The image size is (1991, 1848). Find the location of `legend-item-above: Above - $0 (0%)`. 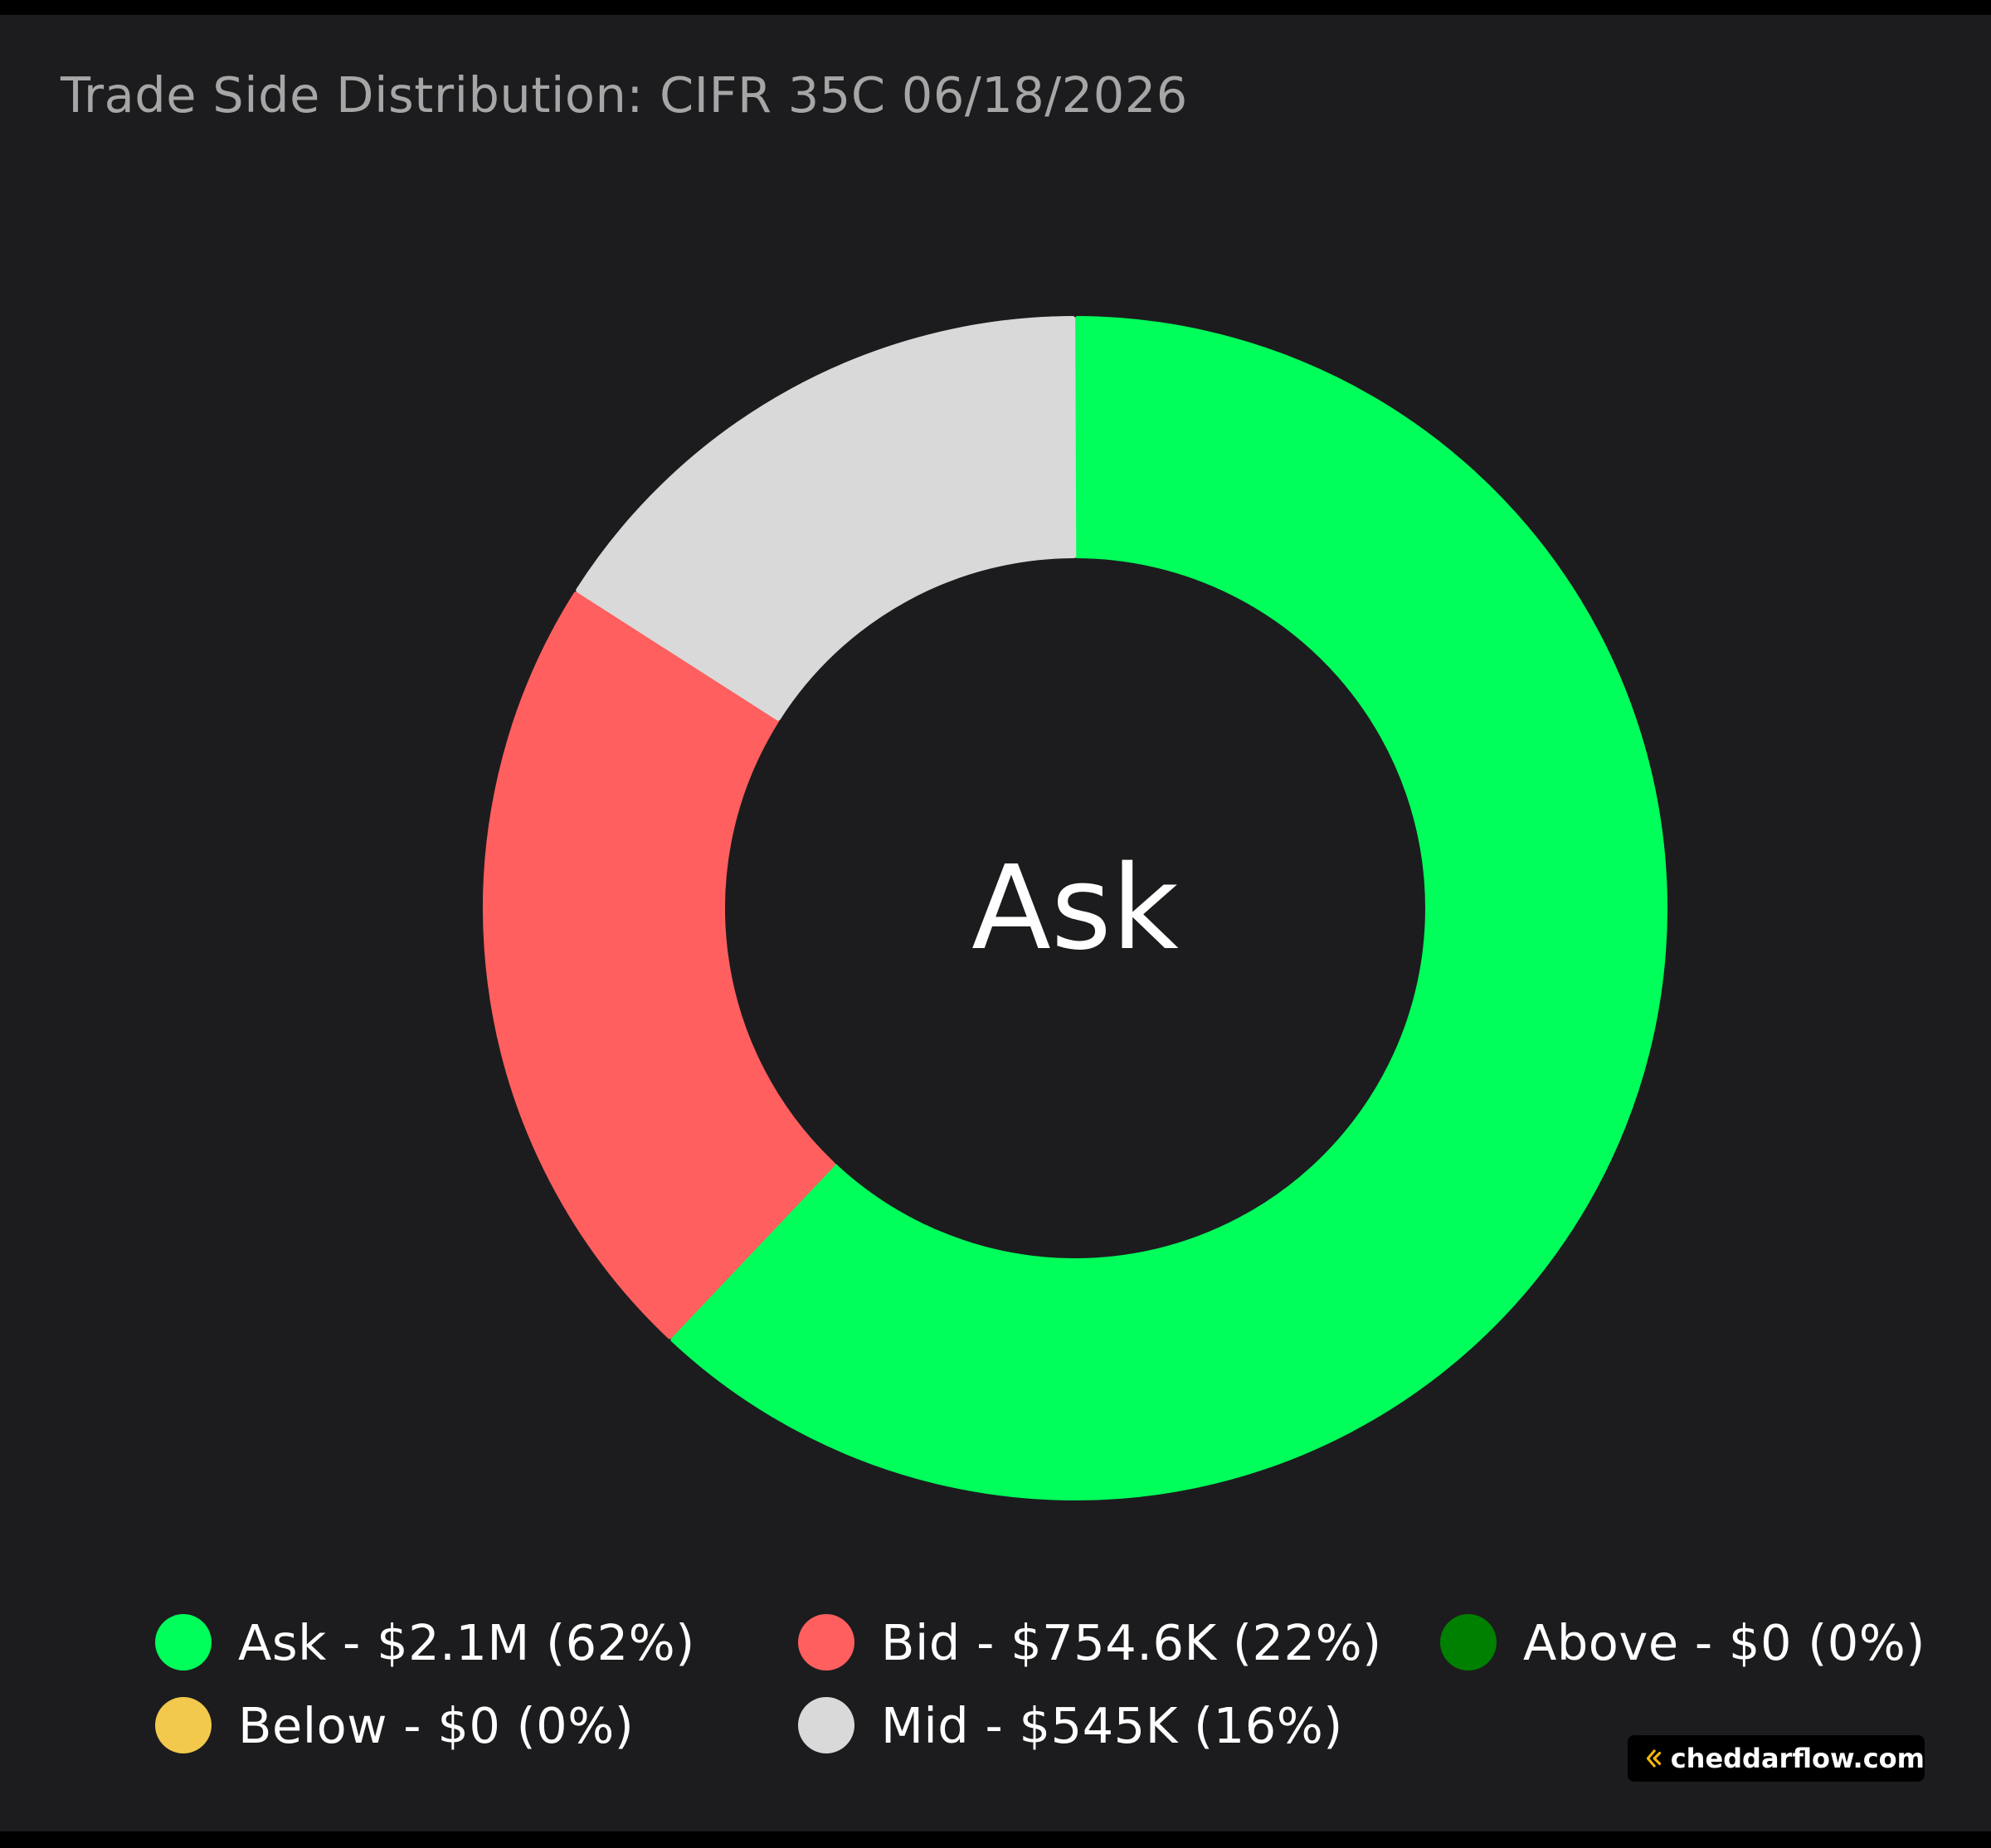

legend-item-above: Above - $0 (0%) is located at coordinates (1683, 1642).